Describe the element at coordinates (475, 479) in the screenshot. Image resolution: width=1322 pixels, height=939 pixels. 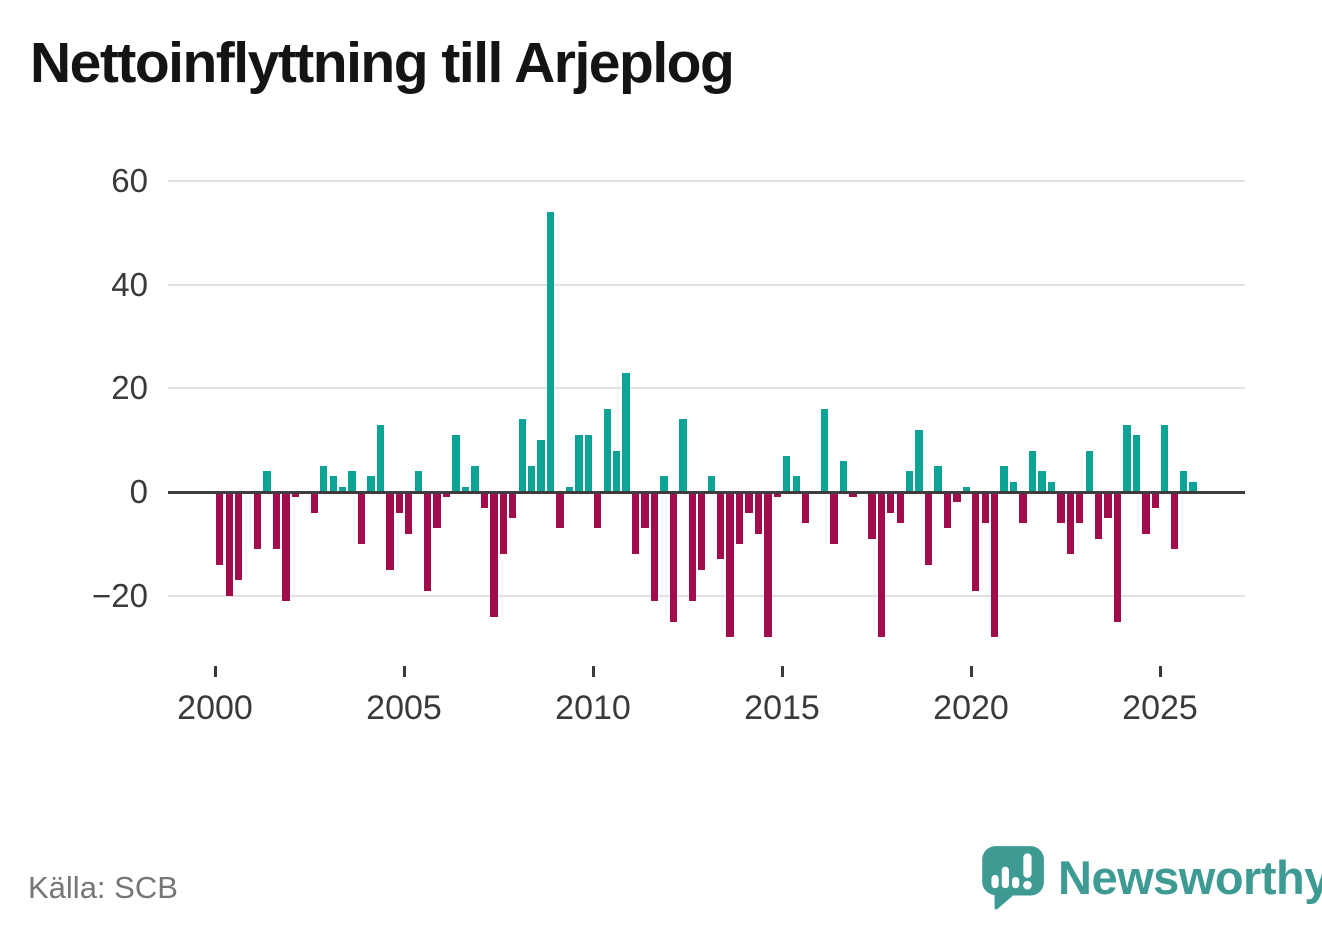
I see `bar-2006-q4` at that location.